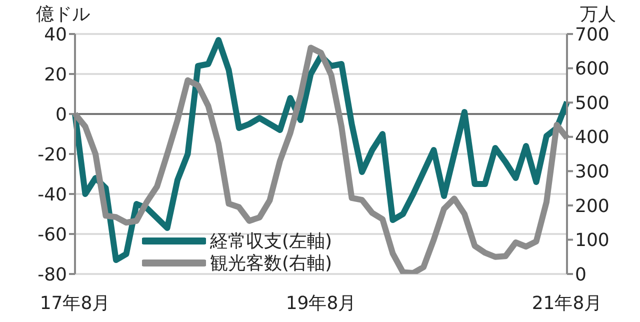  Describe the element at coordinates (271, 263) in the screenshot. I see `legend-label: 観光客数(右軸)` at that location.